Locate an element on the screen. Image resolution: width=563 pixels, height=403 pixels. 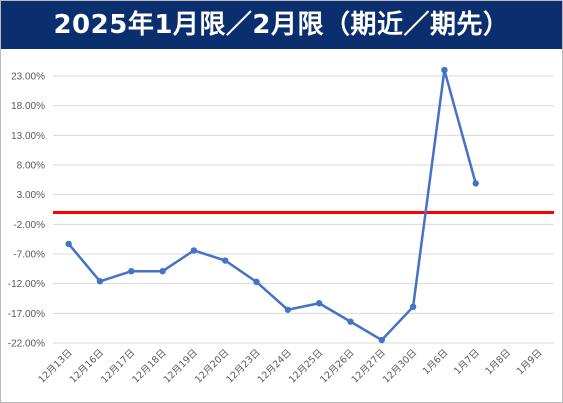
x-tick-label: 1月7日 is located at coordinates (467, 362).